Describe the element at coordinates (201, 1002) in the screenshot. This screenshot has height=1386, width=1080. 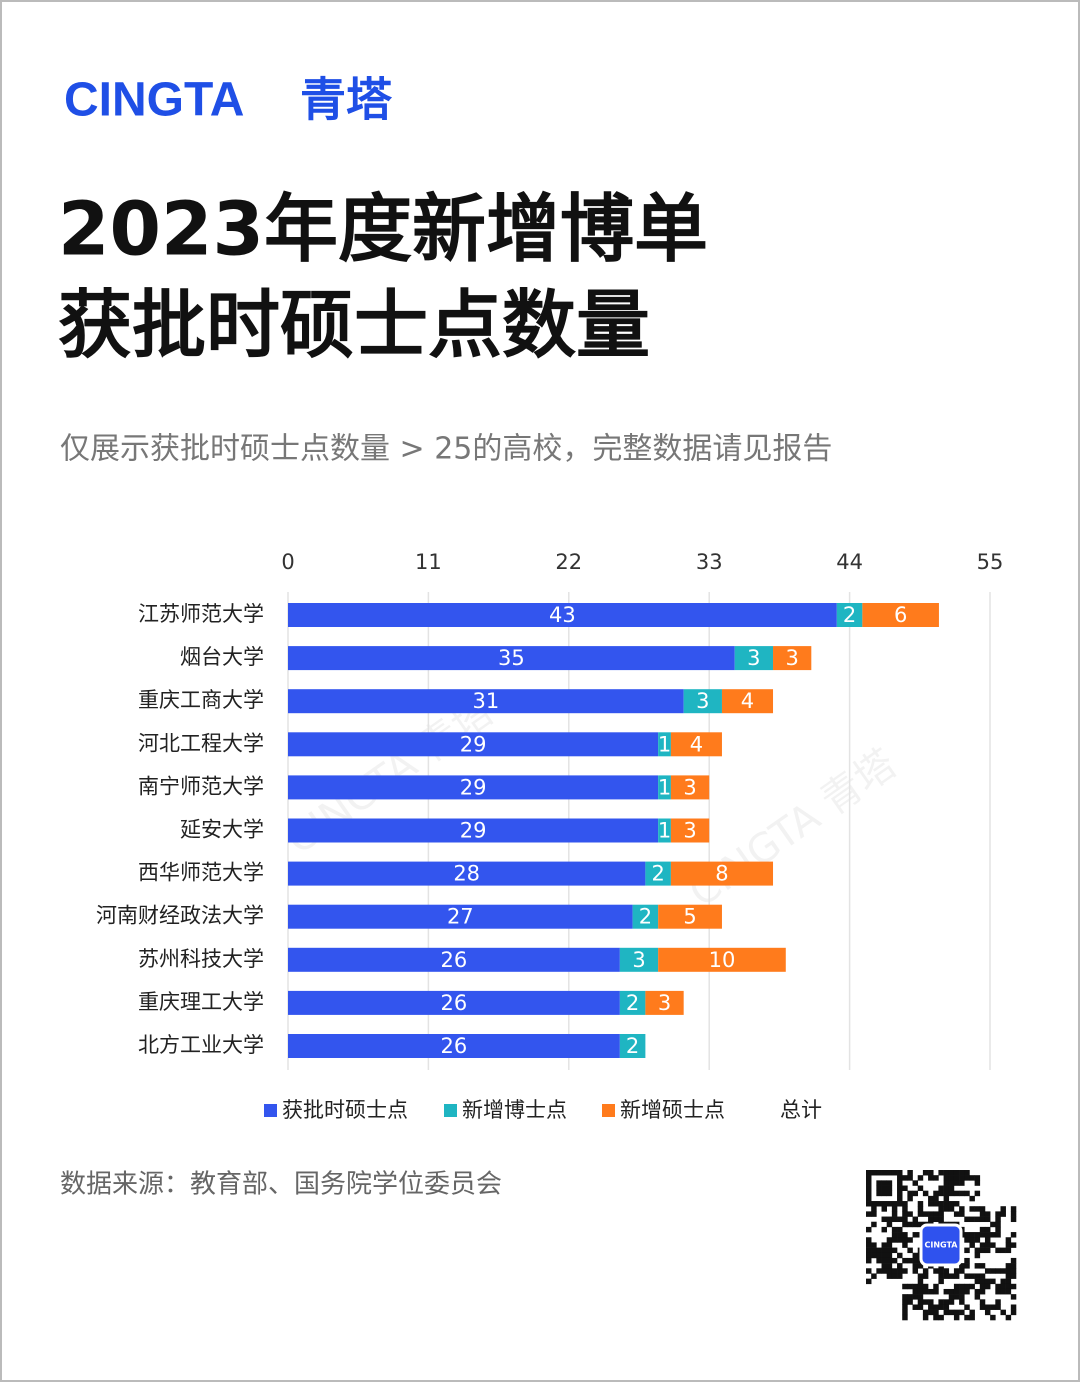
I see `y-tick-label: 重庆理工大学` at that location.